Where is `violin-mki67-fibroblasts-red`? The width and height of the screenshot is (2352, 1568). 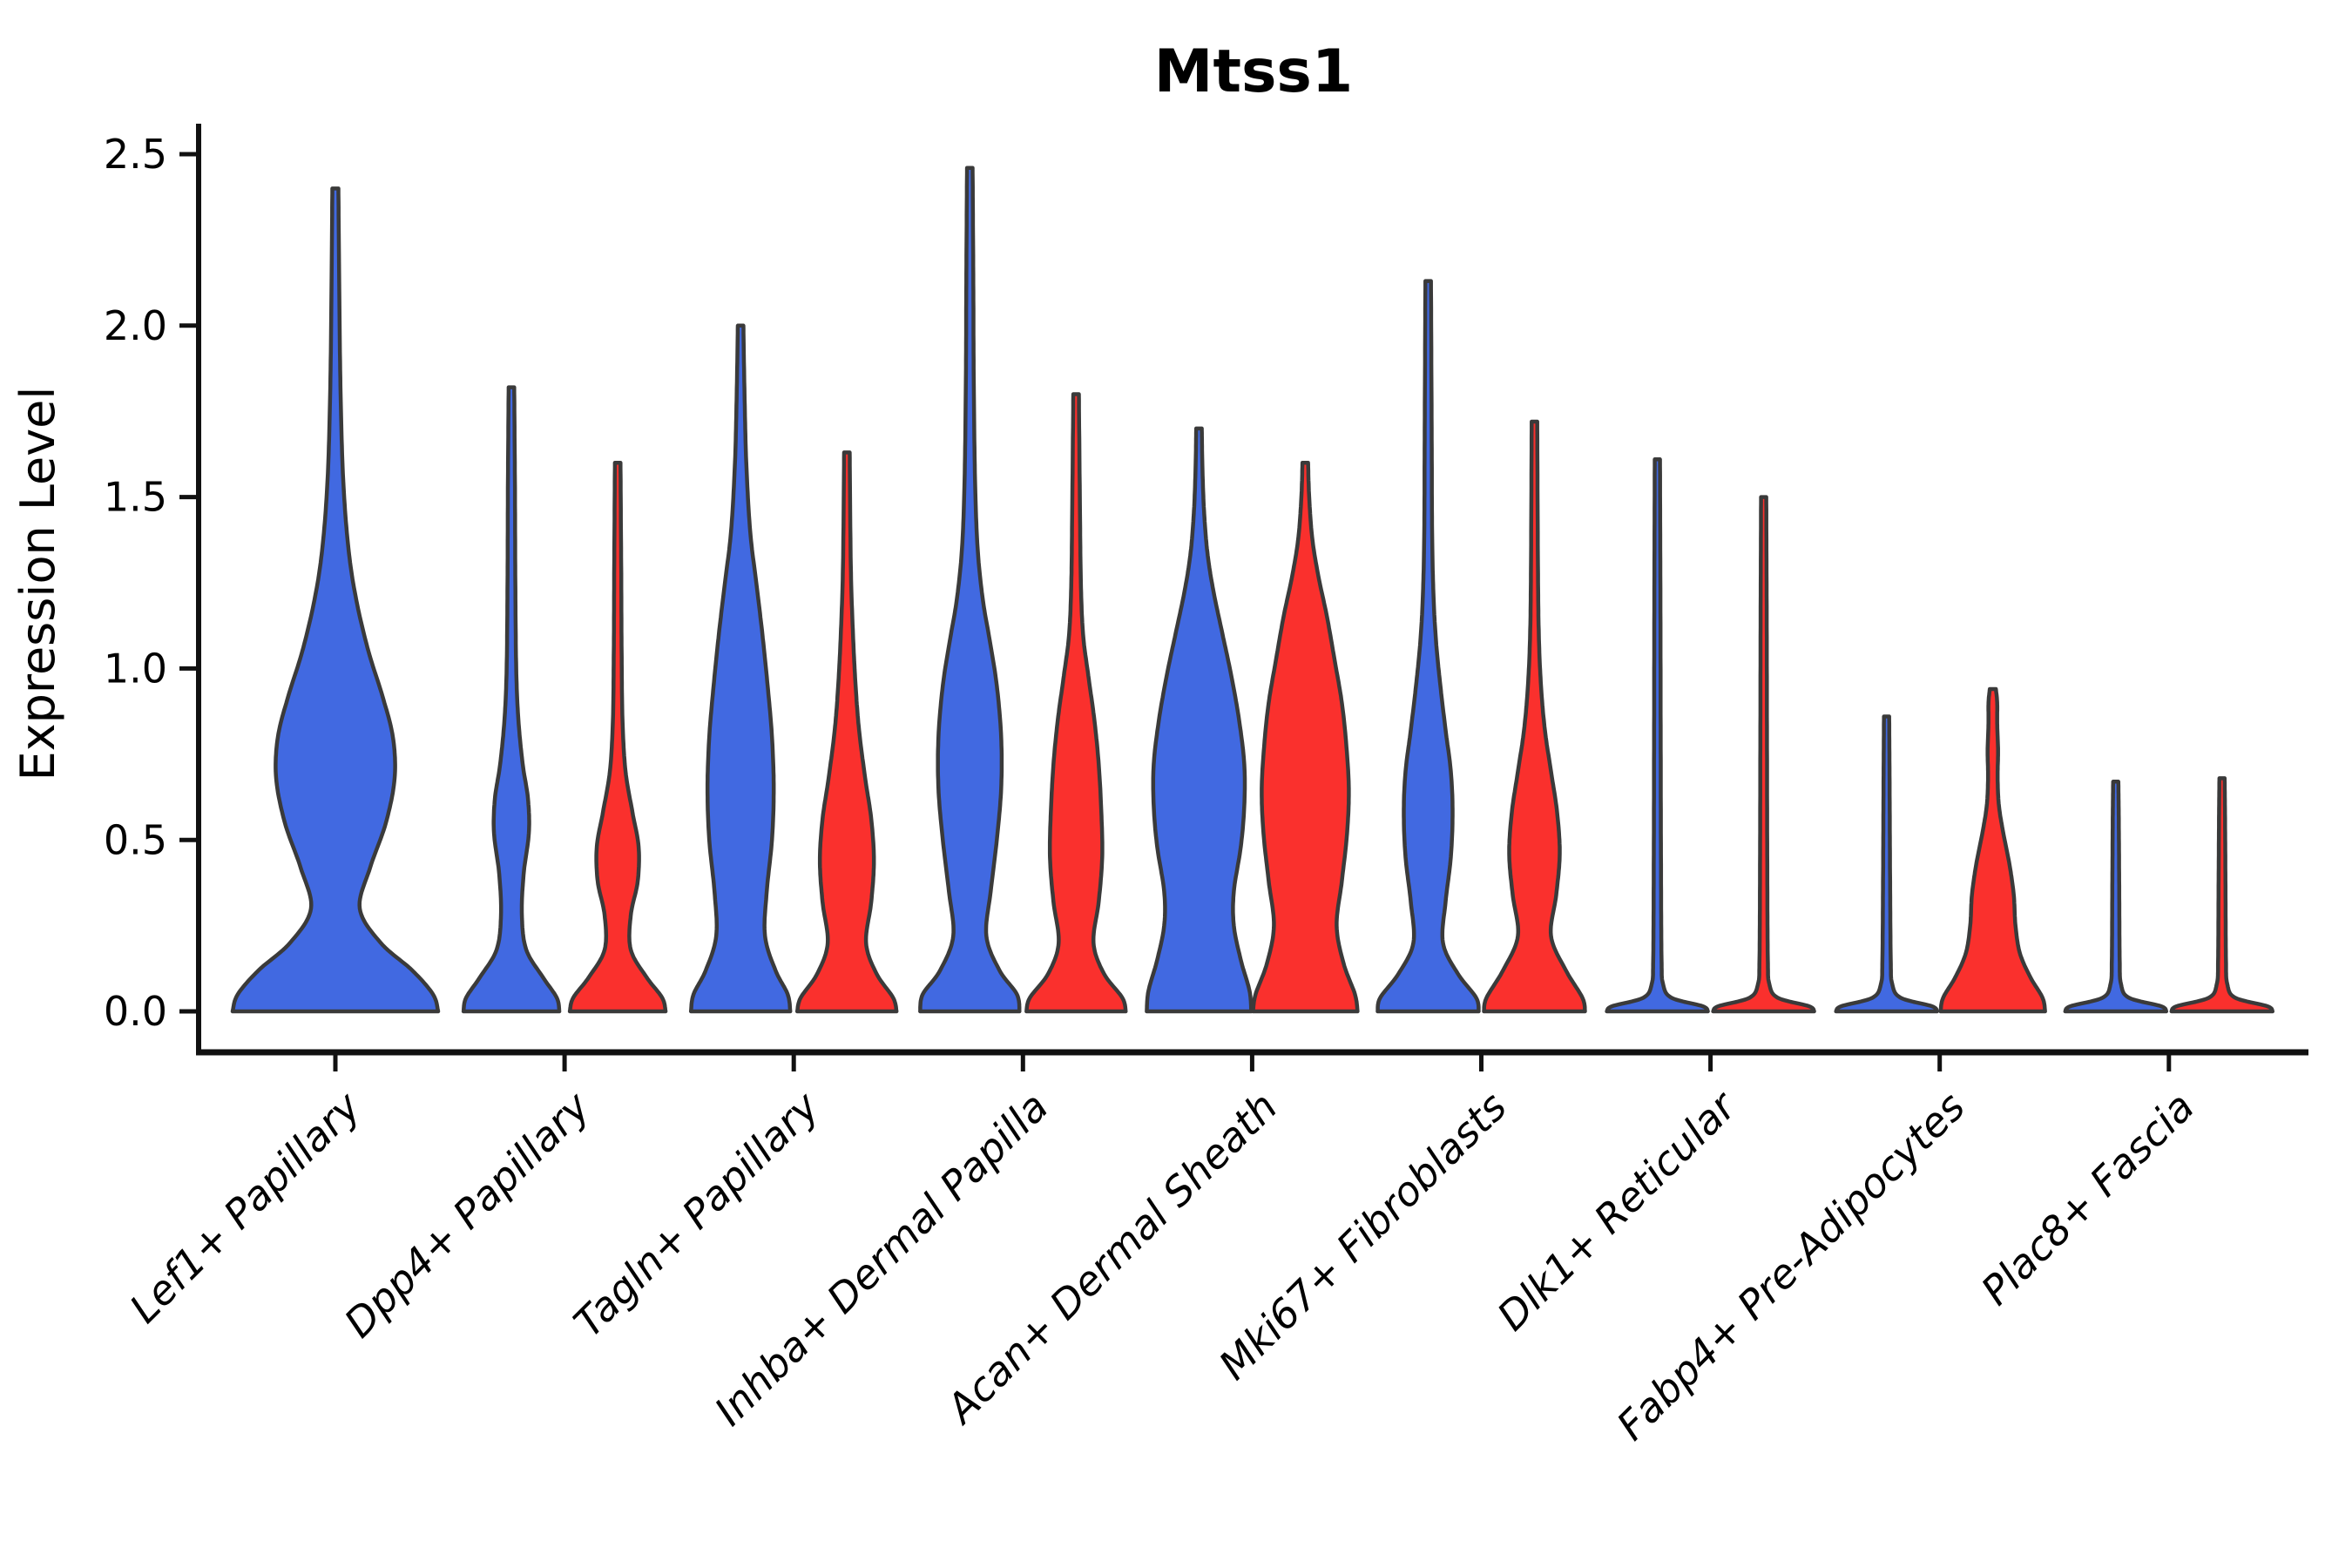 violin-mki67-fibroblasts-red is located at coordinates (1535, 716).